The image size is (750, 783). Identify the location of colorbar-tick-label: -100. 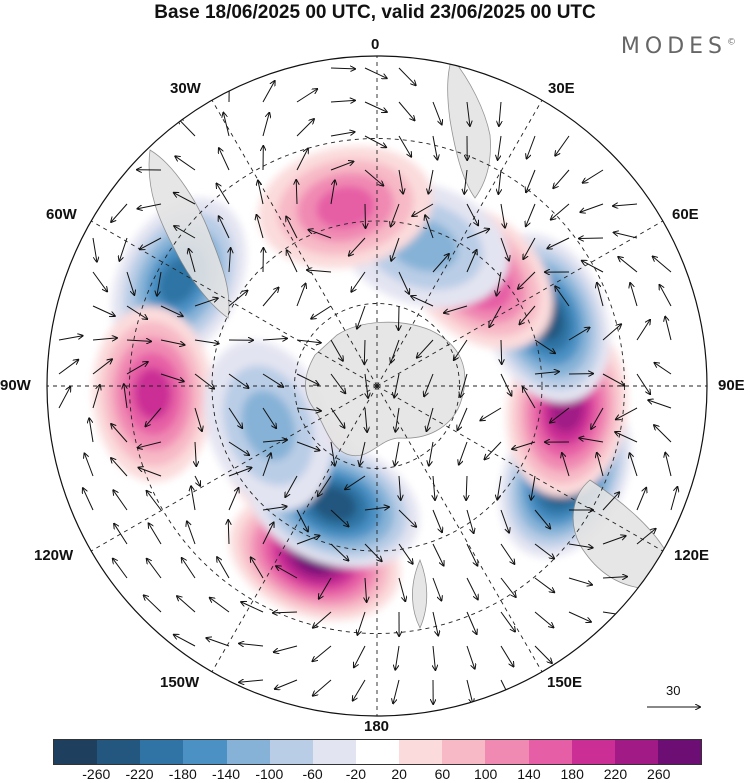
(269, 774).